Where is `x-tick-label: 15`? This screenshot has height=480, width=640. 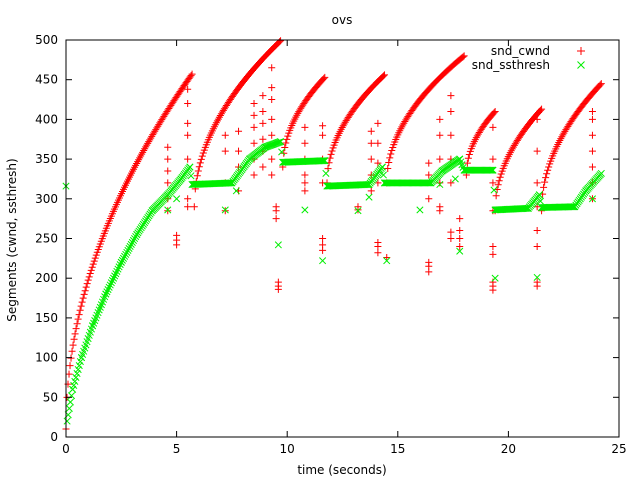 x-tick-label: 15 is located at coordinates (397, 449).